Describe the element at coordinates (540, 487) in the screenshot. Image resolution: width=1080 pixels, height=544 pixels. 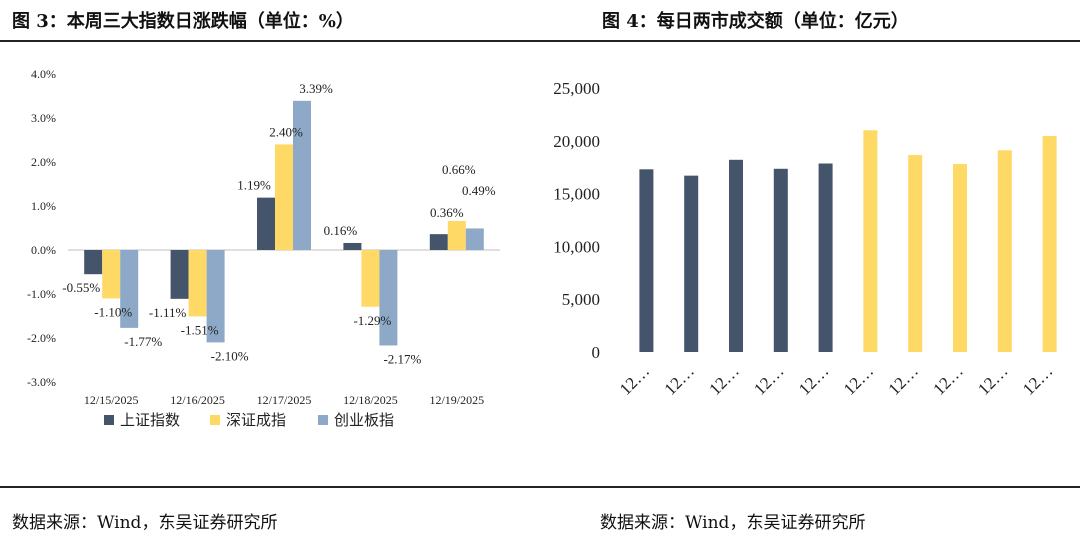
I see `bottom-divider` at that location.